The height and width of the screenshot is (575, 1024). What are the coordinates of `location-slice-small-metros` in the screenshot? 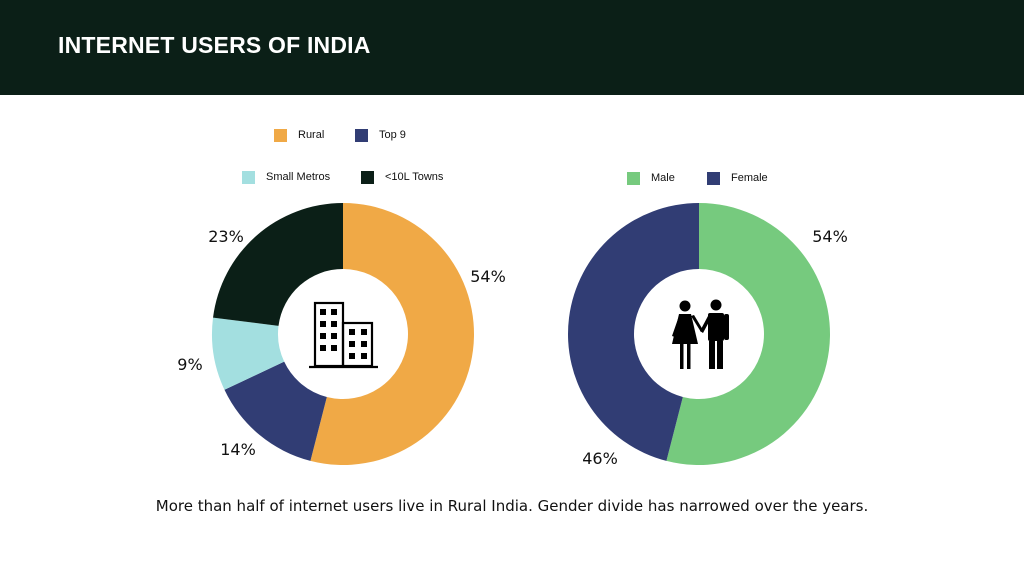 It's located at (248, 353).